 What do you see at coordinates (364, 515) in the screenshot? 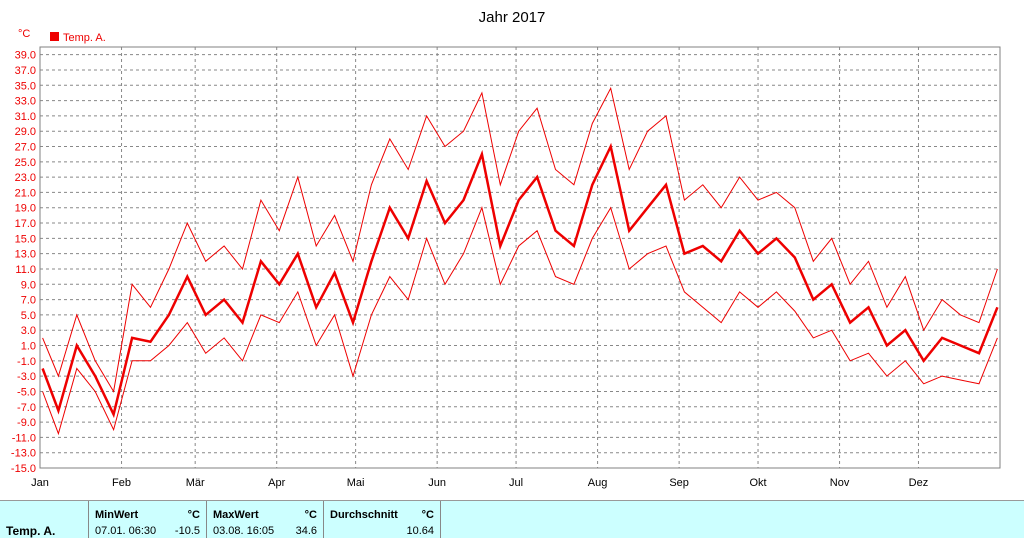
I see `avg-header: Durchschnitt` at bounding box center [364, 515].